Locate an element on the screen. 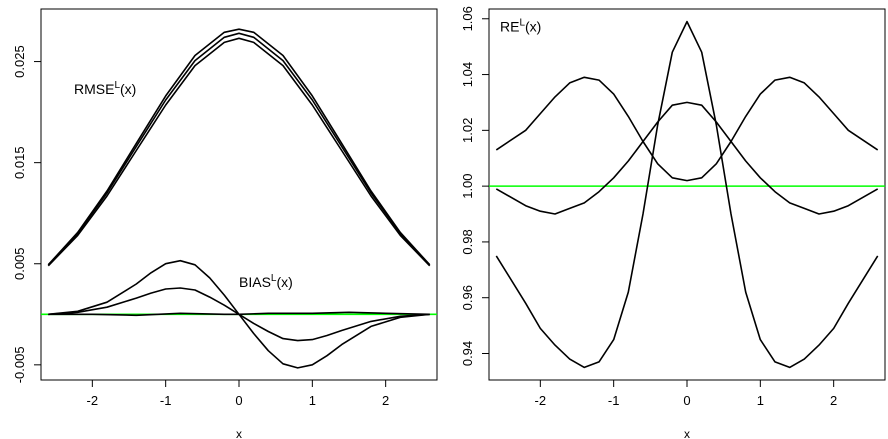  rmse-bias-x-tick-label: -1 is located at coordinates (166, 400).